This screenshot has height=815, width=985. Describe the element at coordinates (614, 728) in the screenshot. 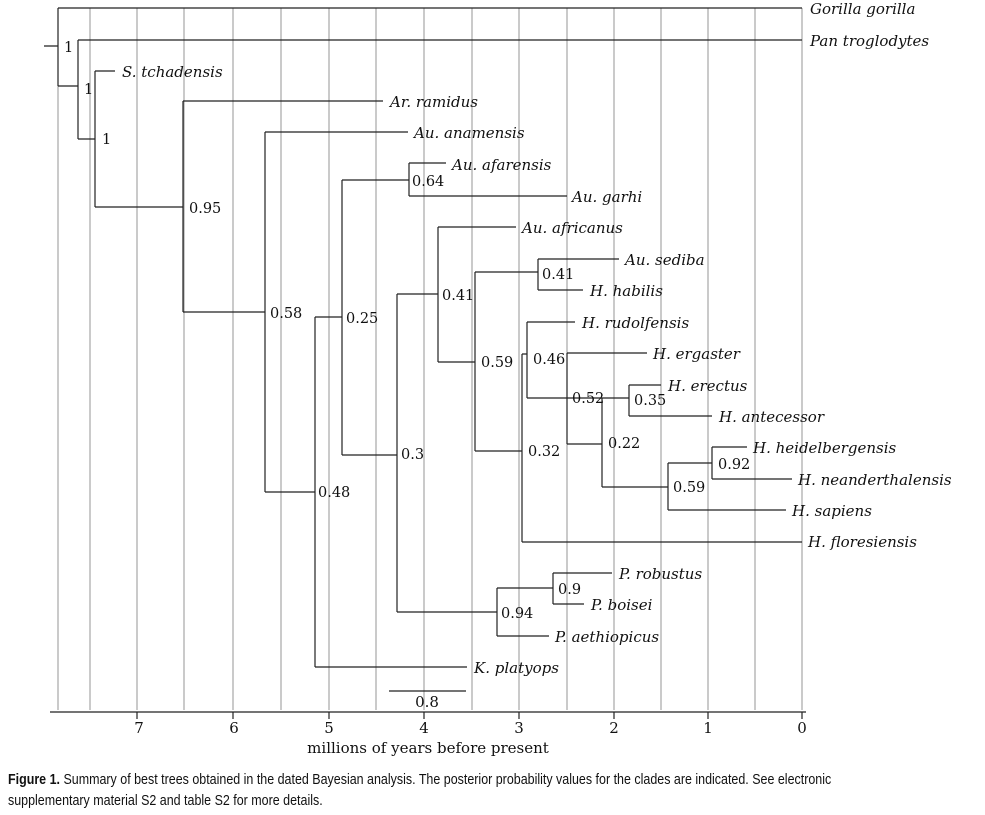

I see `axis-tick-label: 2` at that location.